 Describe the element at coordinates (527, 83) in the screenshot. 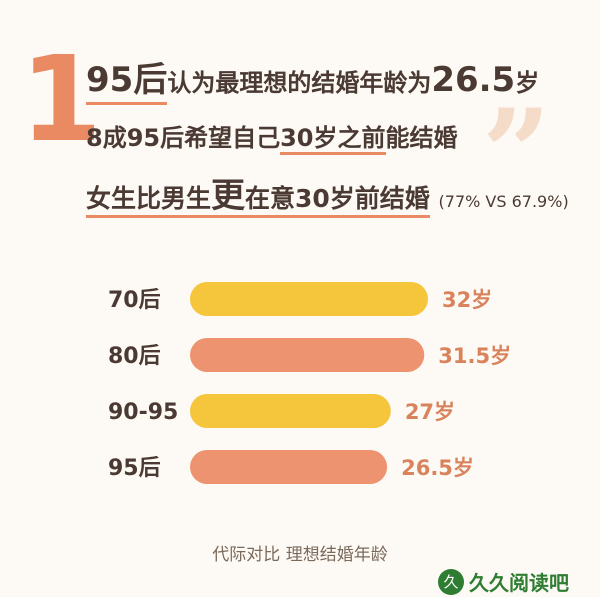

I see `headline-age-unit: 岁` at that location.